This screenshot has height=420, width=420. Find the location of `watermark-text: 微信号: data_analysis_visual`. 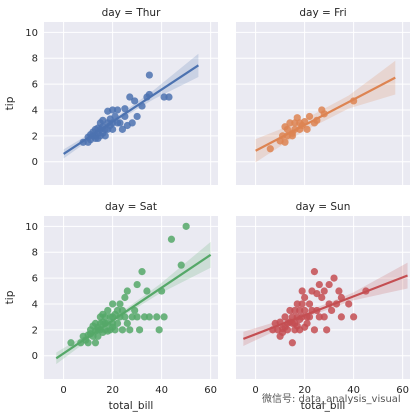

watermark-text: 微信号: data_analysis_visual is located at coordinates (331, 398).